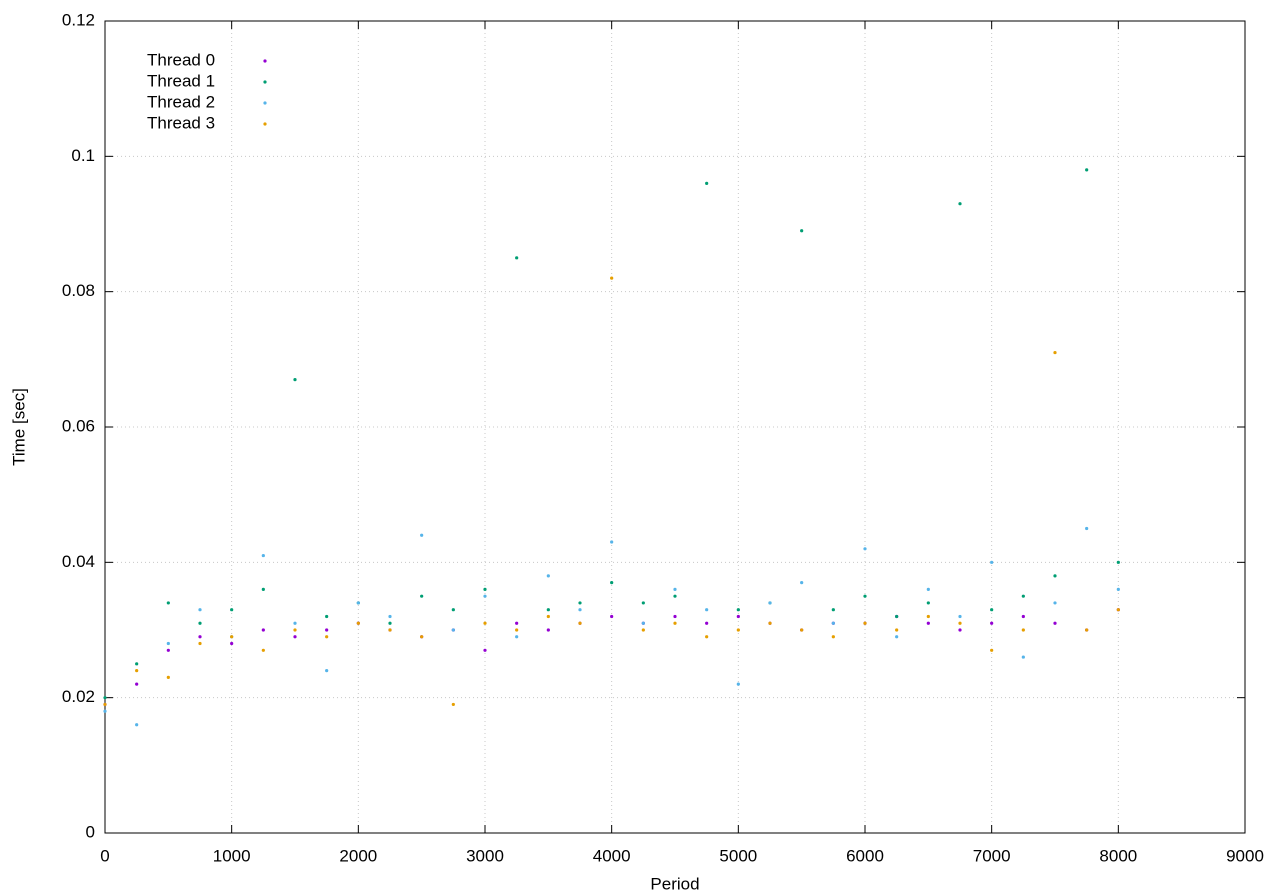 Image resolution: width=1280 pixels, height=896 pixels. Describe the element at coordinates (181, 122) in the screenshot. I see `legend-label: Thread 3` at that location.